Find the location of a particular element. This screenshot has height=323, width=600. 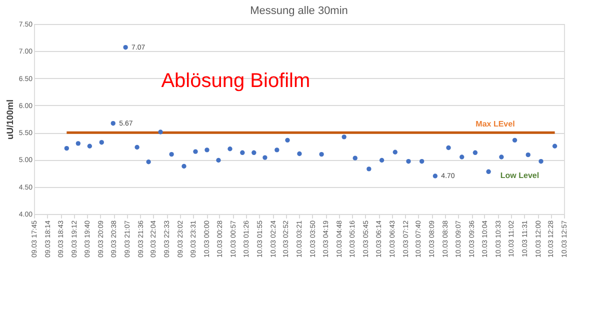

chart-title: Messung alle 30min is located at coordinates (299, 11).